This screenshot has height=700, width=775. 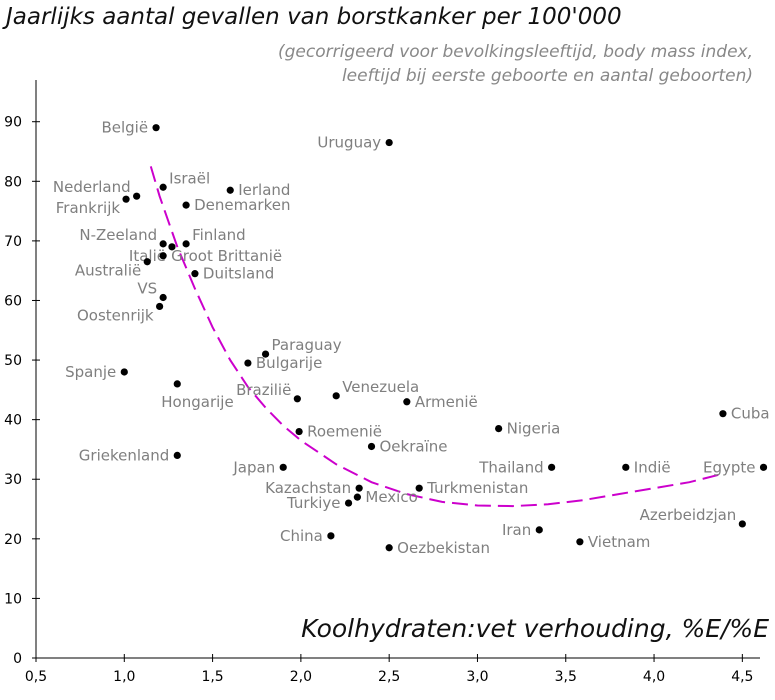 What do you see at coordinates (380, 387) in the screenshot?
I see `point-label: Venezuela` at bounding box center [380, 387].